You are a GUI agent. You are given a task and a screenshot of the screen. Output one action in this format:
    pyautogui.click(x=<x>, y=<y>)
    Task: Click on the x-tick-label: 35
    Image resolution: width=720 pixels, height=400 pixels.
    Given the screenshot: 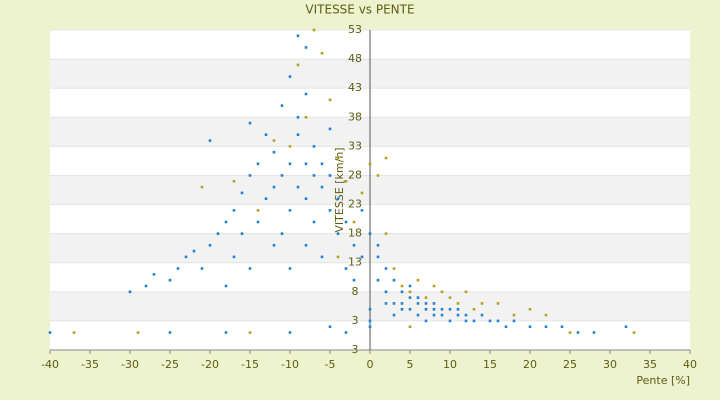 What is the action you would take?
    pyautogui.click(x=650, y=364)
    